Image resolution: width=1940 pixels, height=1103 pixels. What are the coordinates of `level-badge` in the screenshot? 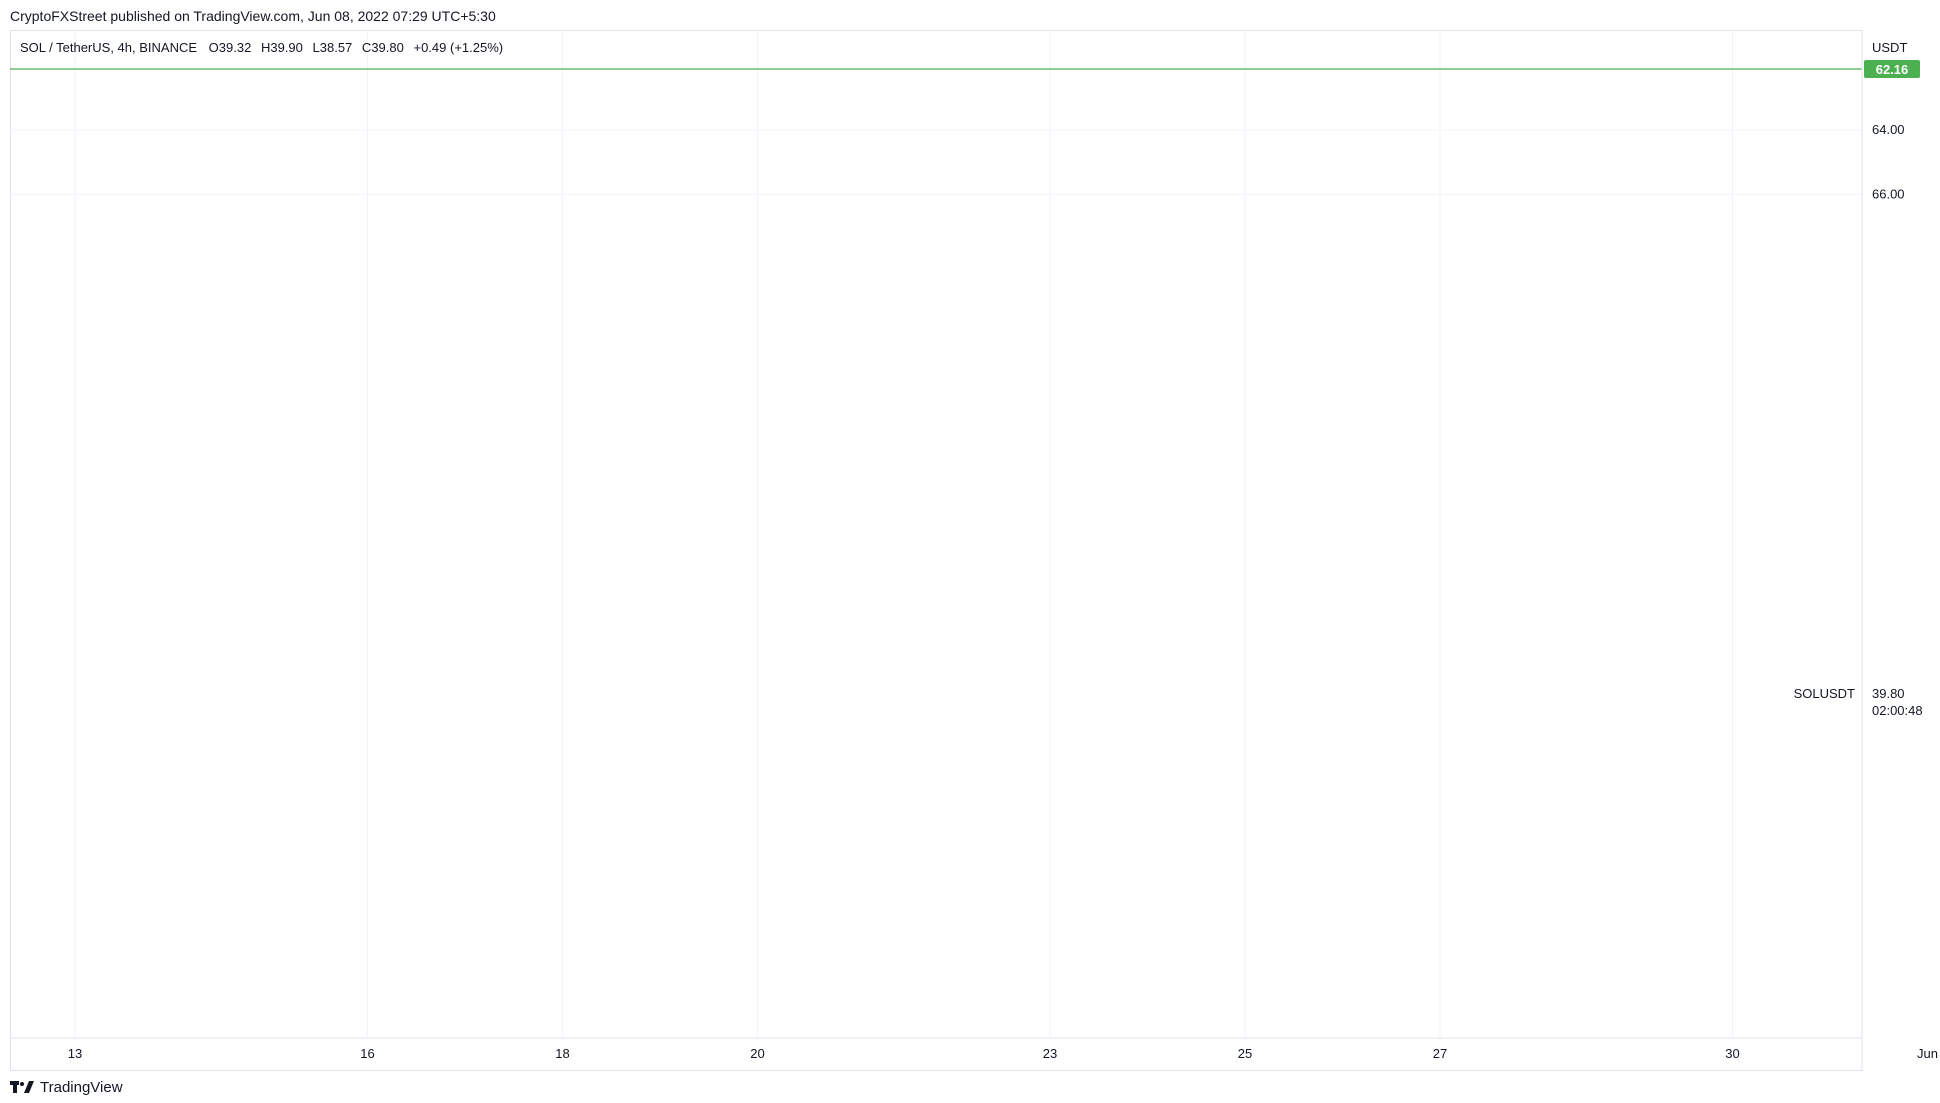 It's located at (1892, 69).